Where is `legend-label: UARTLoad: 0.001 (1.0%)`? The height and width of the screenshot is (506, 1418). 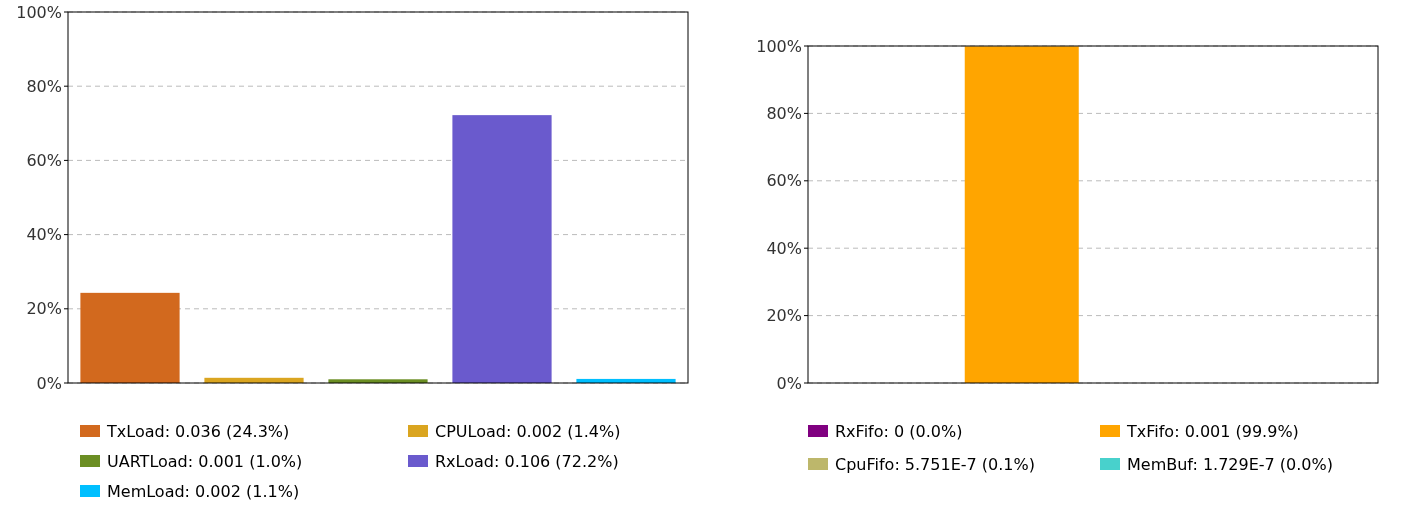 legend-label: UARTLoad: 0.001 (1.0%) is located at coordinates (205, 461).